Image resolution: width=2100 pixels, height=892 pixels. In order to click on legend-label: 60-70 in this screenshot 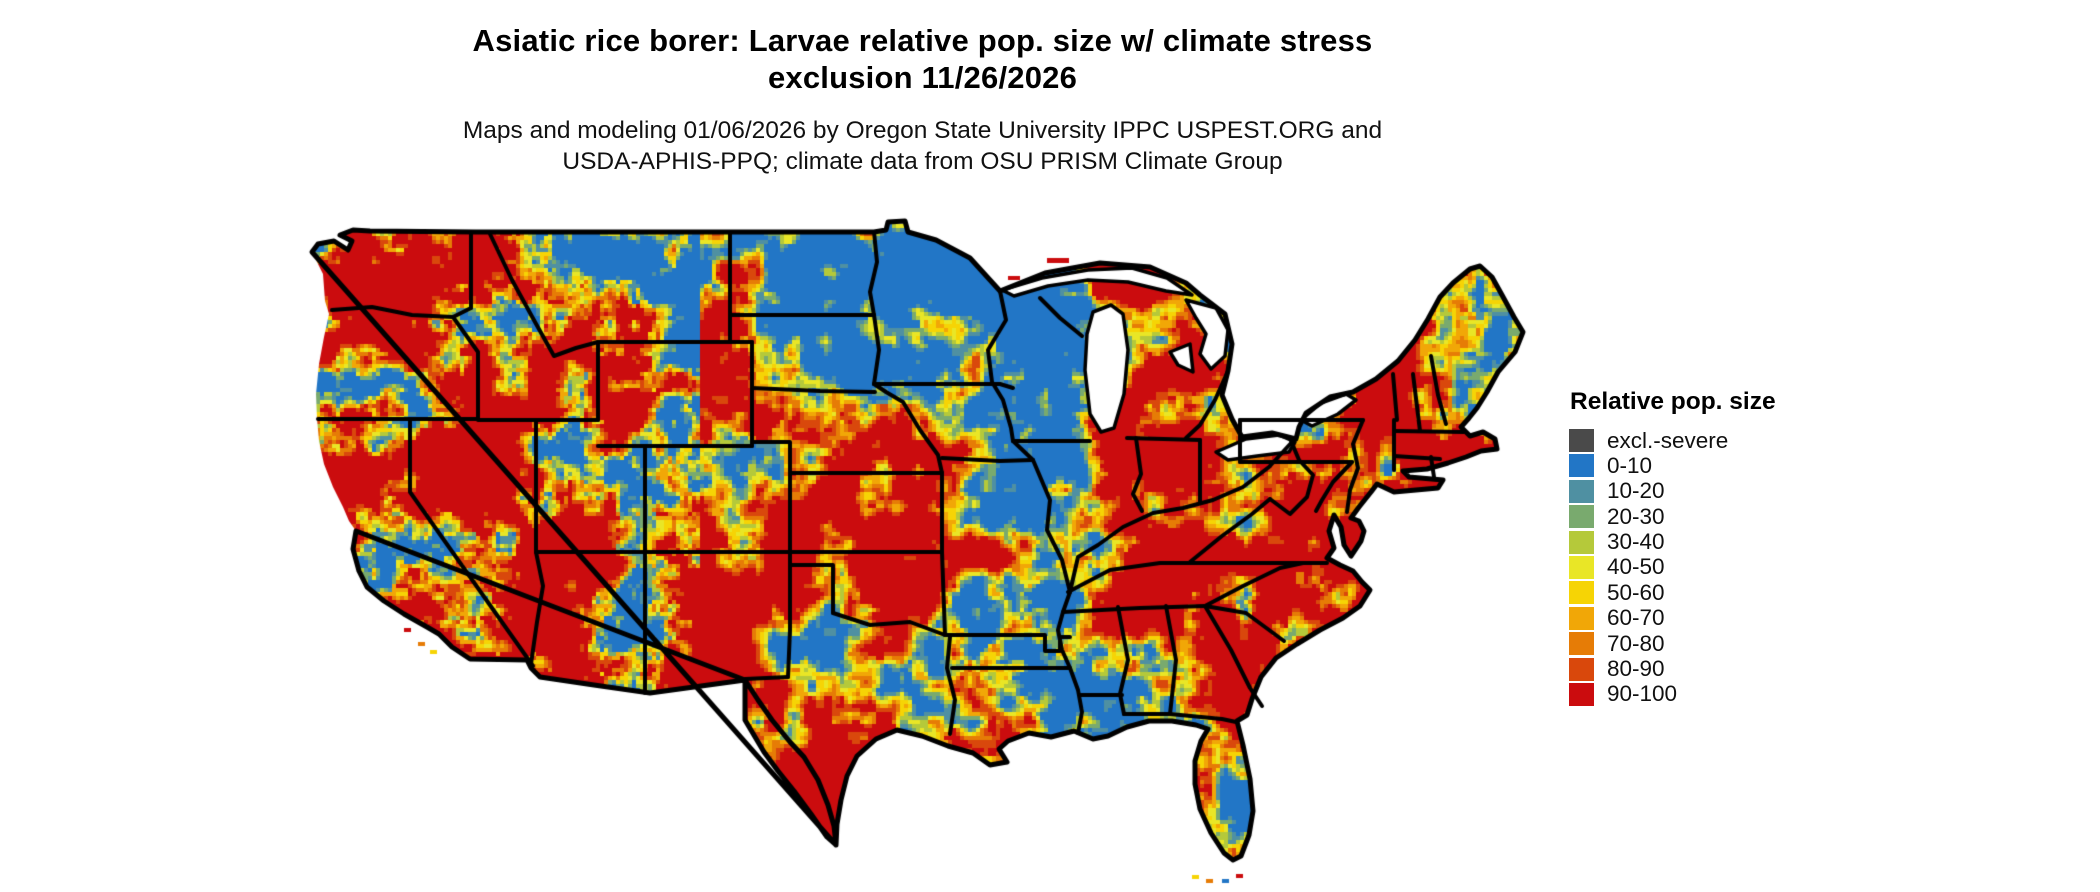, I will do `click(1636, 618)`.